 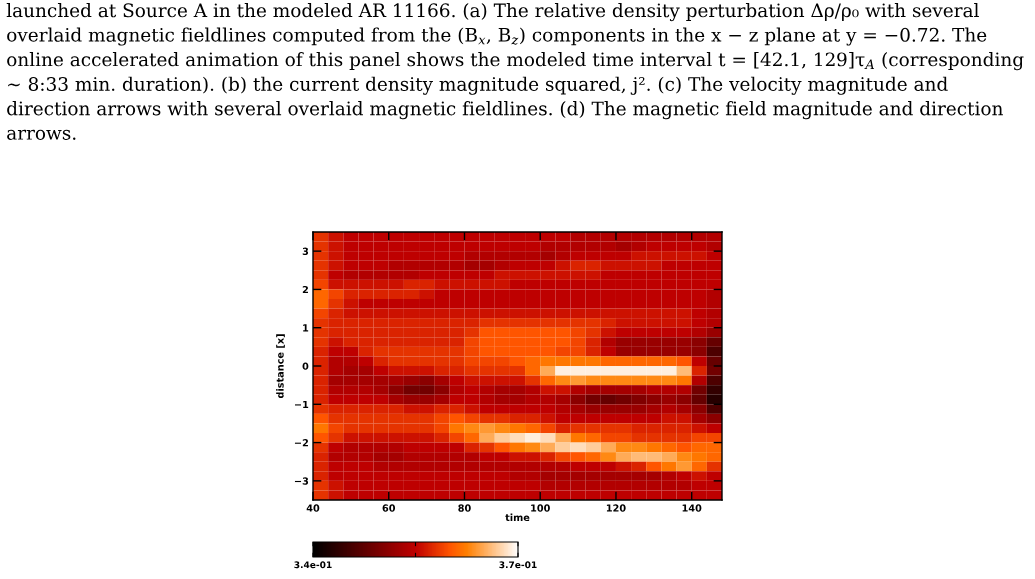 I want to click on x-tick-label: 140, so click(x=692, y=508).